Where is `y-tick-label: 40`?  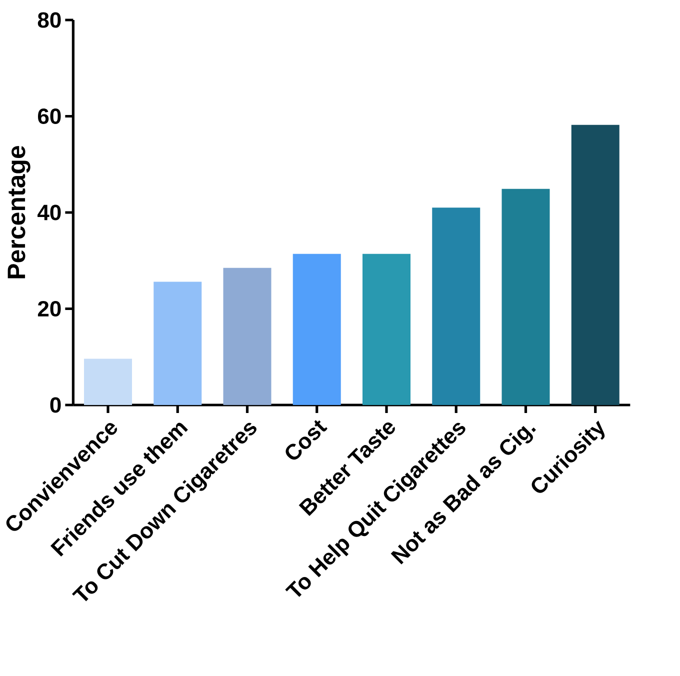 y-tick-label: 40 is located at coordinates (49, 212).